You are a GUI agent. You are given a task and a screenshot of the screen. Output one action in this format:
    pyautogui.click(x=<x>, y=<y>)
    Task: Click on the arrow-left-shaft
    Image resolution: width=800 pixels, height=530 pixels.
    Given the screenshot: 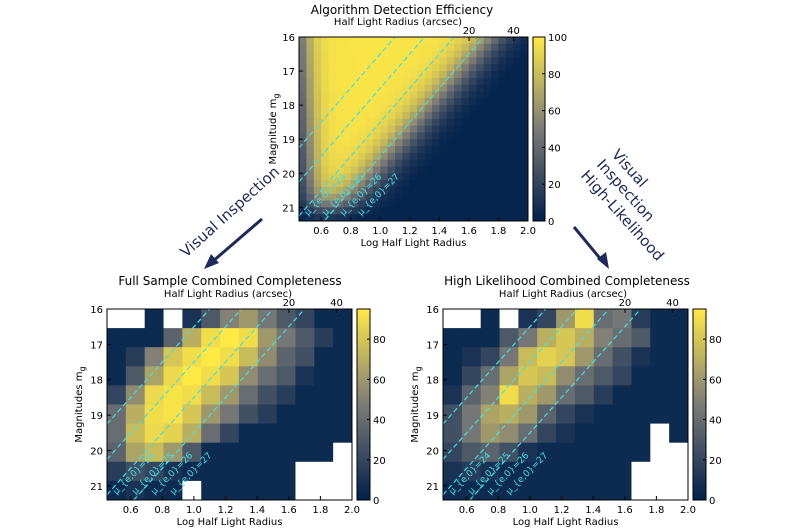 What is the action you would take?
    pyautogui.click(x=237, y=240)
    